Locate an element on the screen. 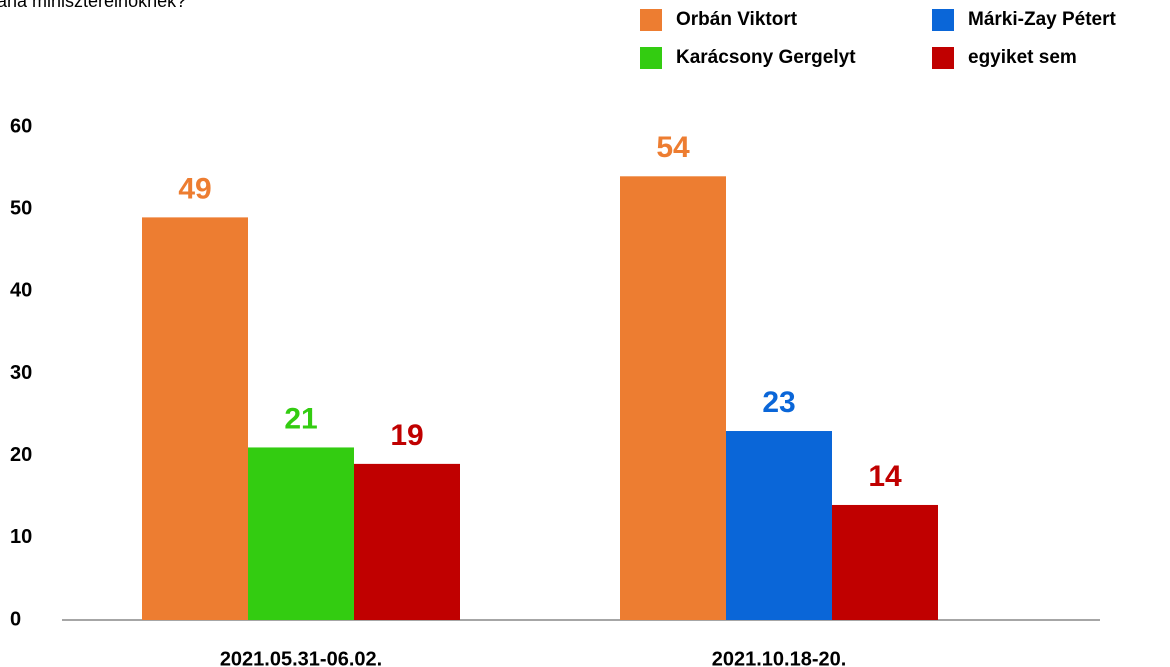  data-label: 19 is located at coordinates (406, 435).